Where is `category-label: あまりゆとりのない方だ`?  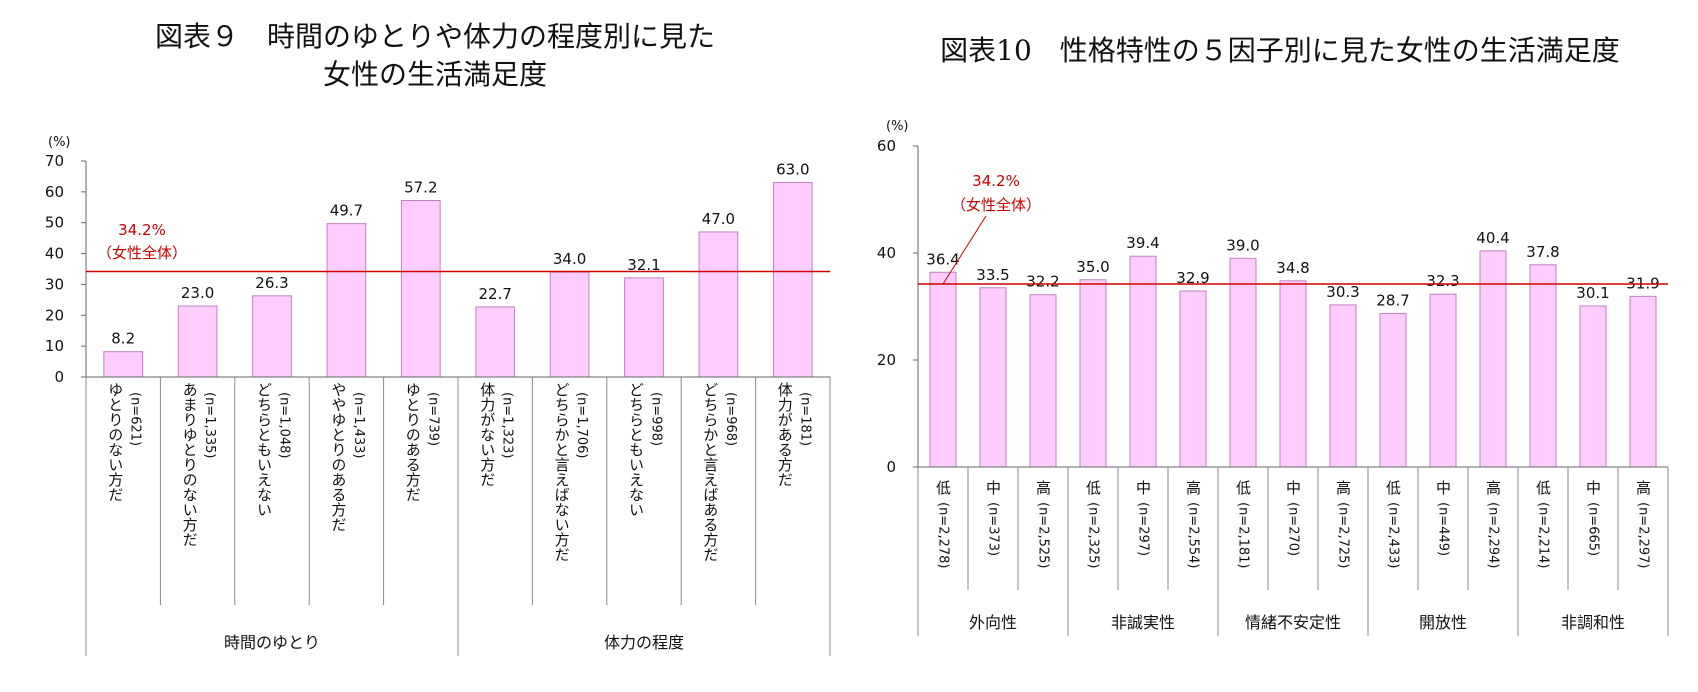 category-label: あまりゆとりのない方だ is located at coordinates (190, 464).